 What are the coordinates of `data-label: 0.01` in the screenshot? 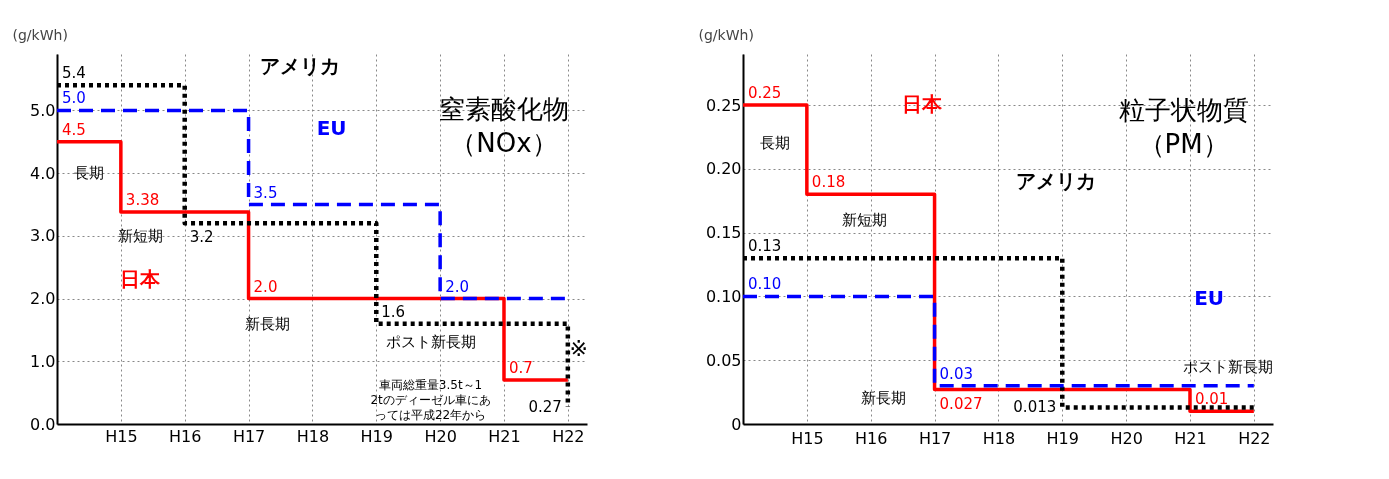 It's located at (1211, 399).